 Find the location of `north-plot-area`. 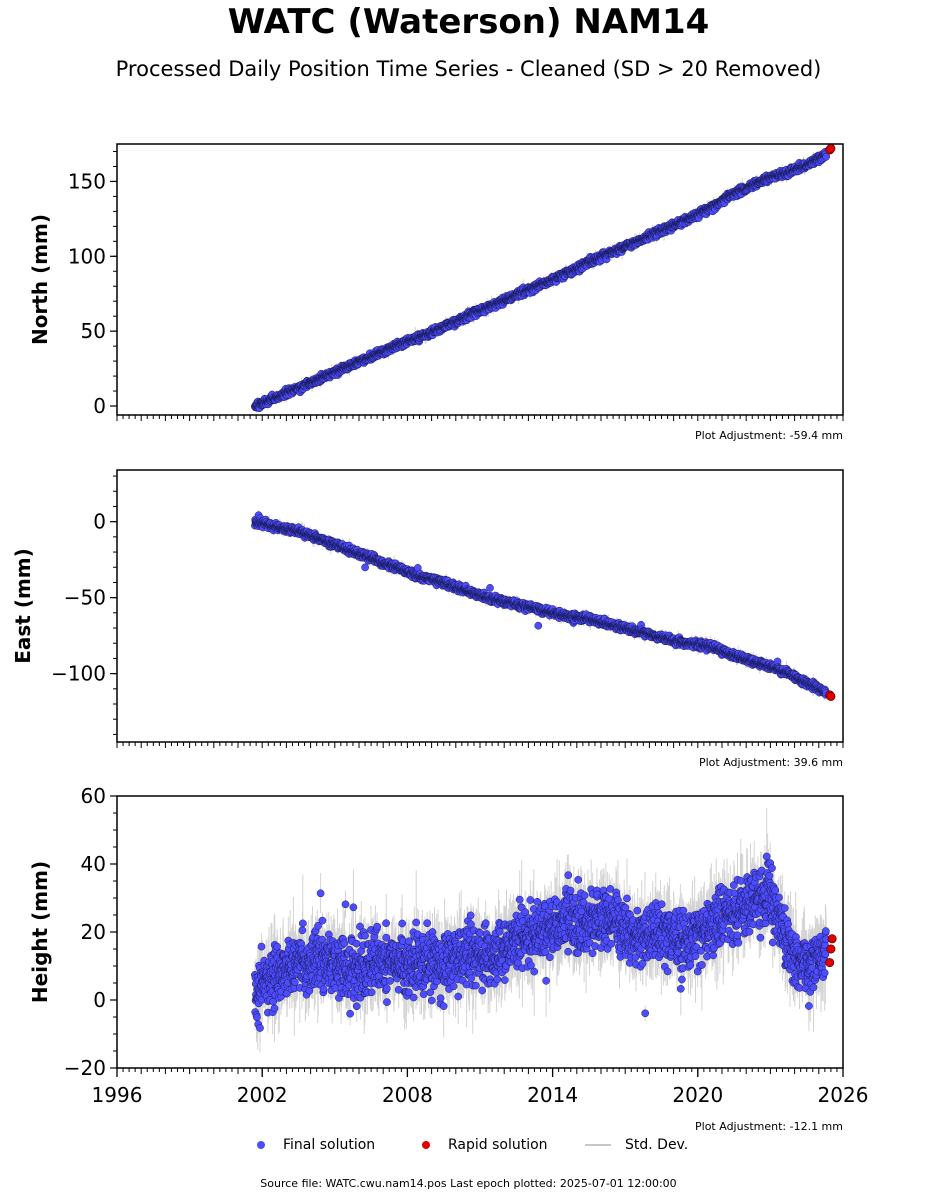

north-plot-area is located at coordinates (543, 278).